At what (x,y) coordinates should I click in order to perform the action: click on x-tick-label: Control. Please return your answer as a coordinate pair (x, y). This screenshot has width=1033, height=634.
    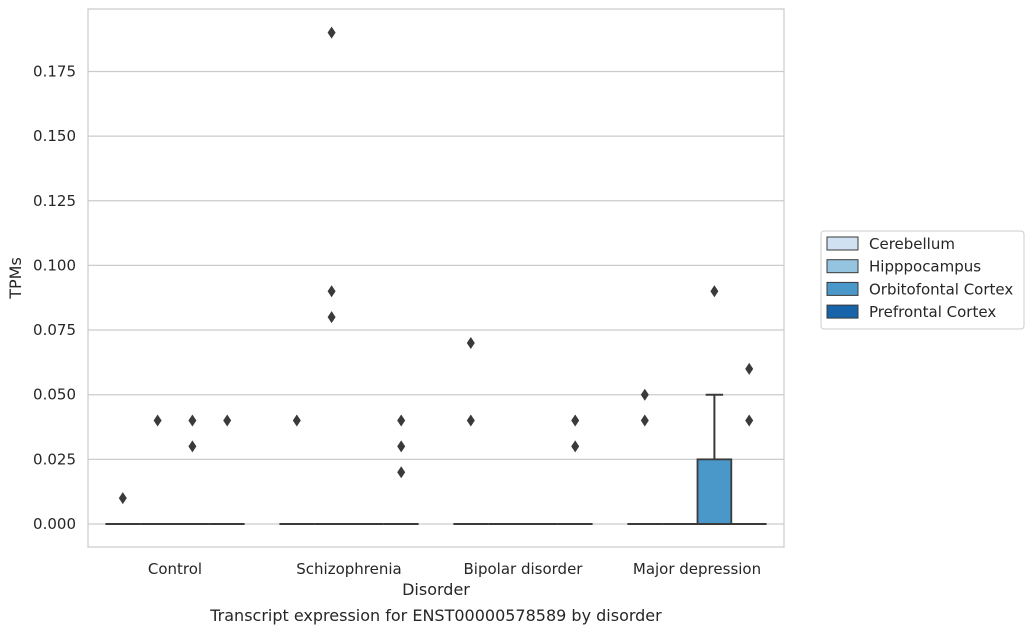
    Looking at the image, I should click on (175, 569).